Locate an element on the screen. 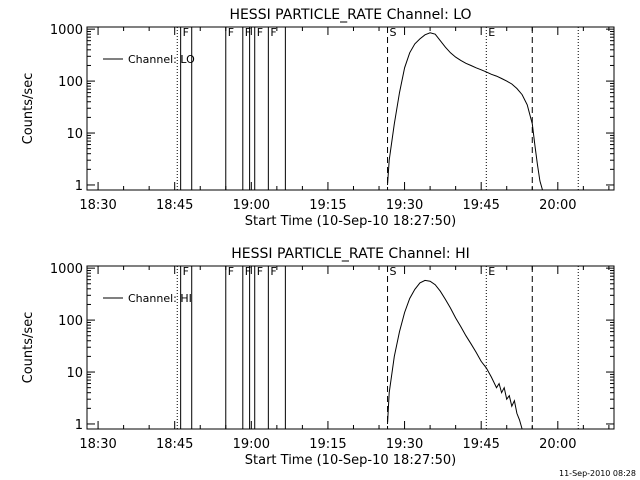 The height and width of the screenshot is (480, 640). legend-label: Channel: HI is located at coordinates (160, 298).